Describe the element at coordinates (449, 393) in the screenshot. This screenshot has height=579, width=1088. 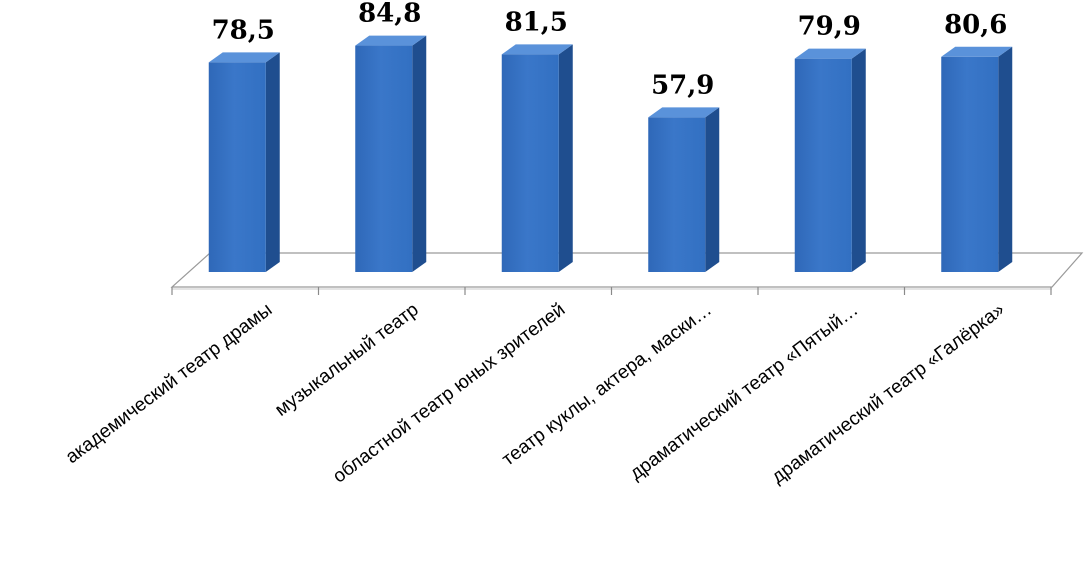
I see `category-label: областной театр юных зрителей` at that location.